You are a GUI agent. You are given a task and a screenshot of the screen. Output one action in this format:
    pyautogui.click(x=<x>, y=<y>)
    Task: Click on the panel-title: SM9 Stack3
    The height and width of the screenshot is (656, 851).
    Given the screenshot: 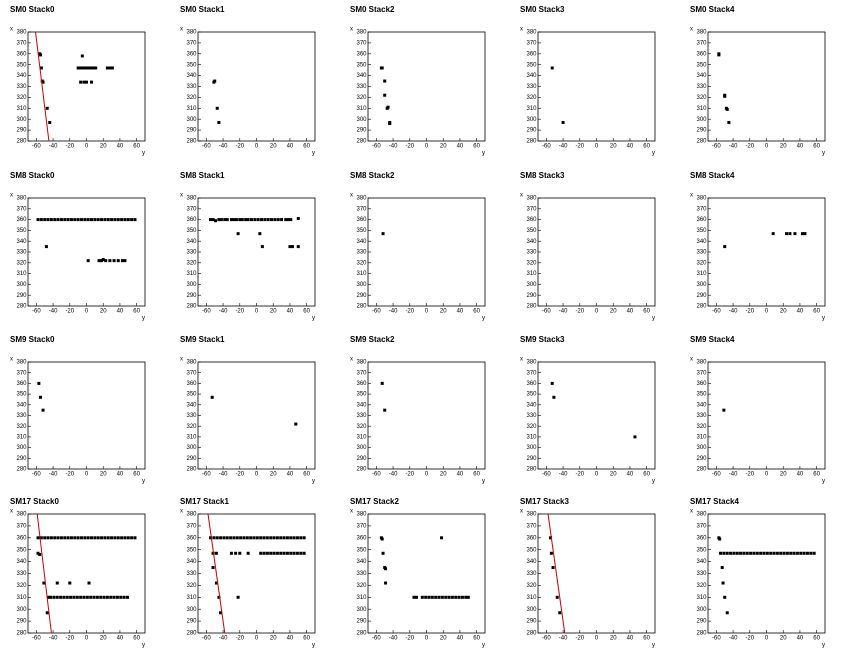 What is the action you would take?
    pyautogui.click(x=542, y=339)
    